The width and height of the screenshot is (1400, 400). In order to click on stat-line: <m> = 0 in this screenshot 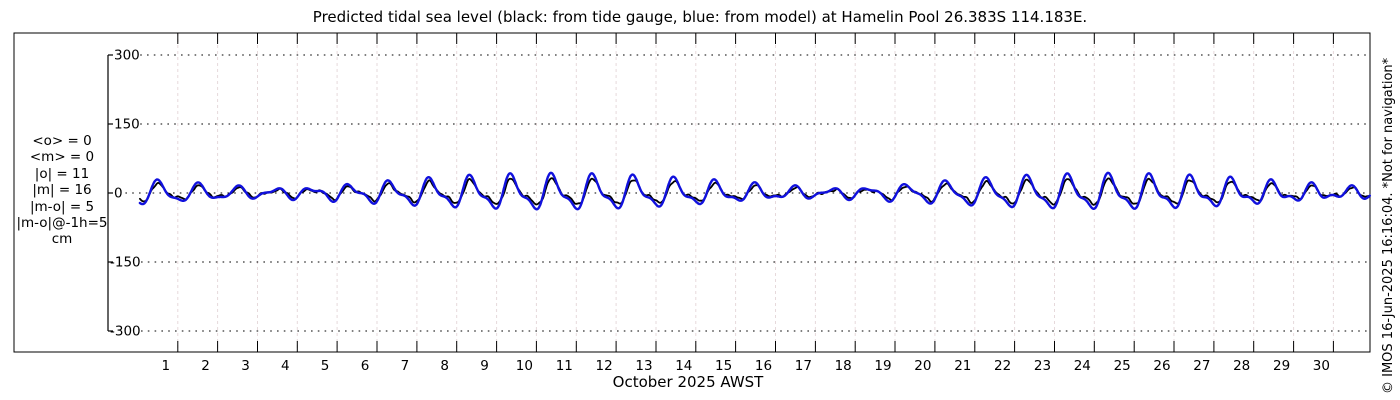, I will do `click(62, 157)`.